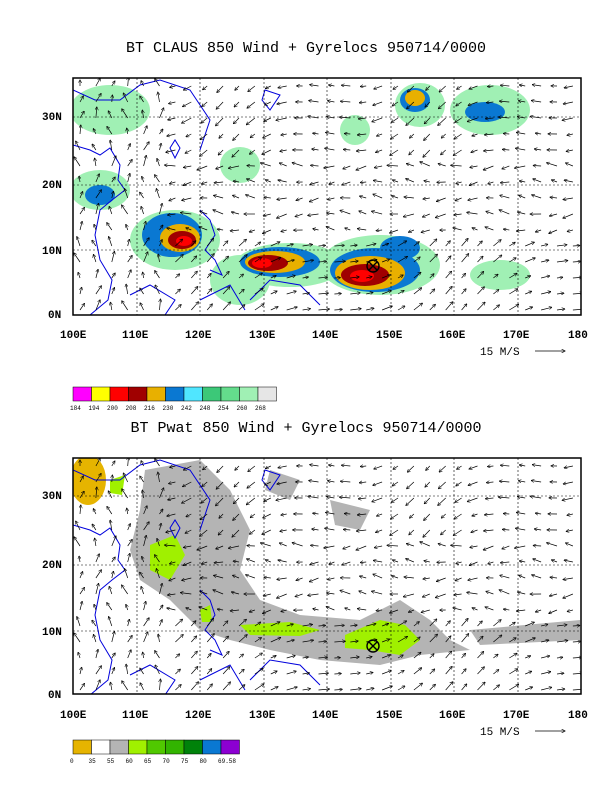 The width and height of the screenshot is (612, 810). I want to click on colorbar-label: 65, so click(148, 761).